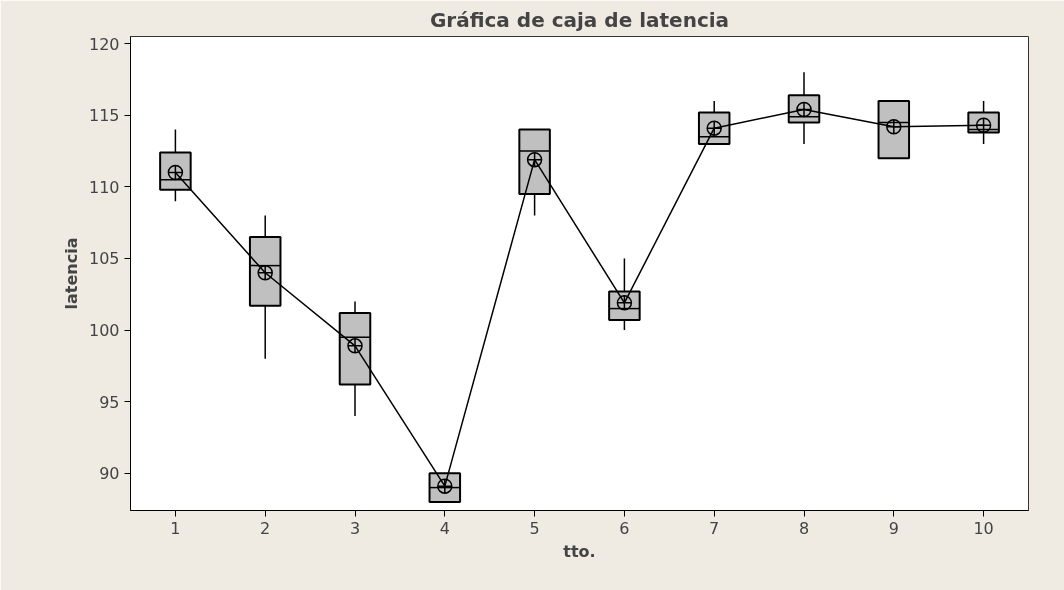 This screenshot has height=590, width=1064. Describe the element at coordinates (579, 551) in the screenshot. I see `x-axis-title: tto.` at that location.